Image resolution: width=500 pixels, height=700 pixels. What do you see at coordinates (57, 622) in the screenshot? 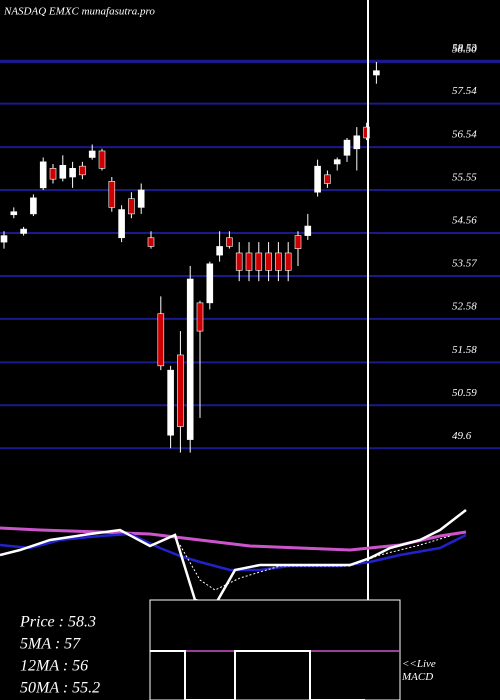
I see `info-text: Price : 58.3` at bounding box center [57, 622].